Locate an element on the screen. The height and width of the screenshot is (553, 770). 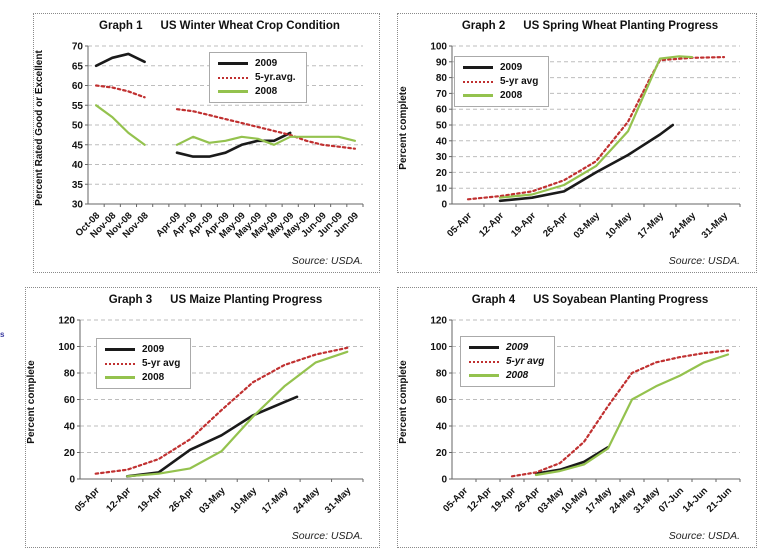
chart-title: Graph 1 US Winter Wheat Crop Condition is located at coordinates (206, 26).